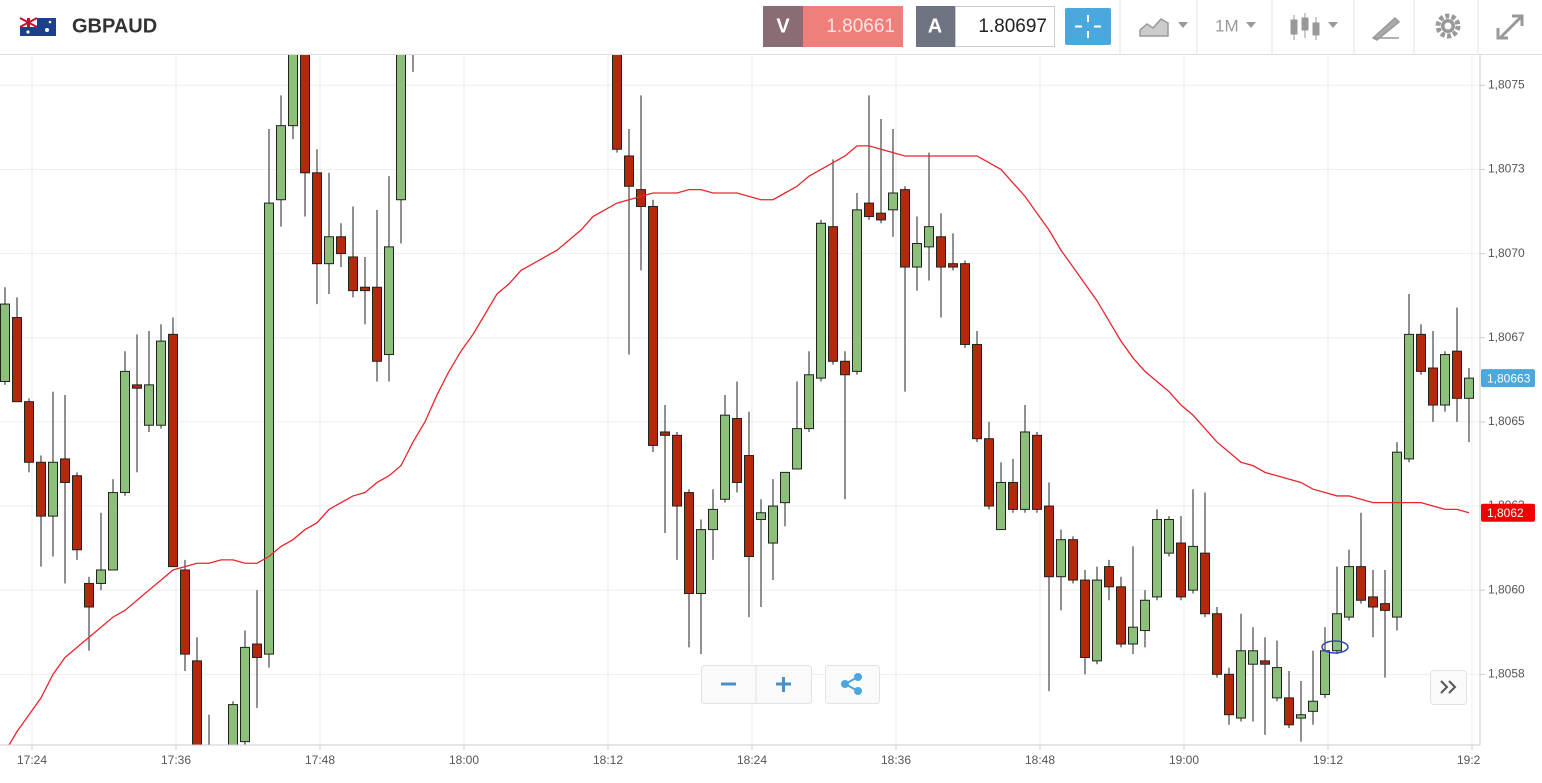 This screenshot has height=783, width=1542. What do you see at coordinates (1506, 589) in the screenshot?
I see `y-tick-label: 1,8060` at bounding box center [1506, 589].